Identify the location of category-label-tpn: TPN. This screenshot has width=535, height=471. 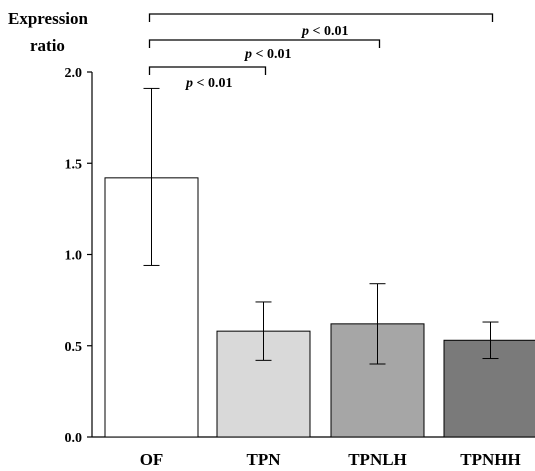
(264, 459).